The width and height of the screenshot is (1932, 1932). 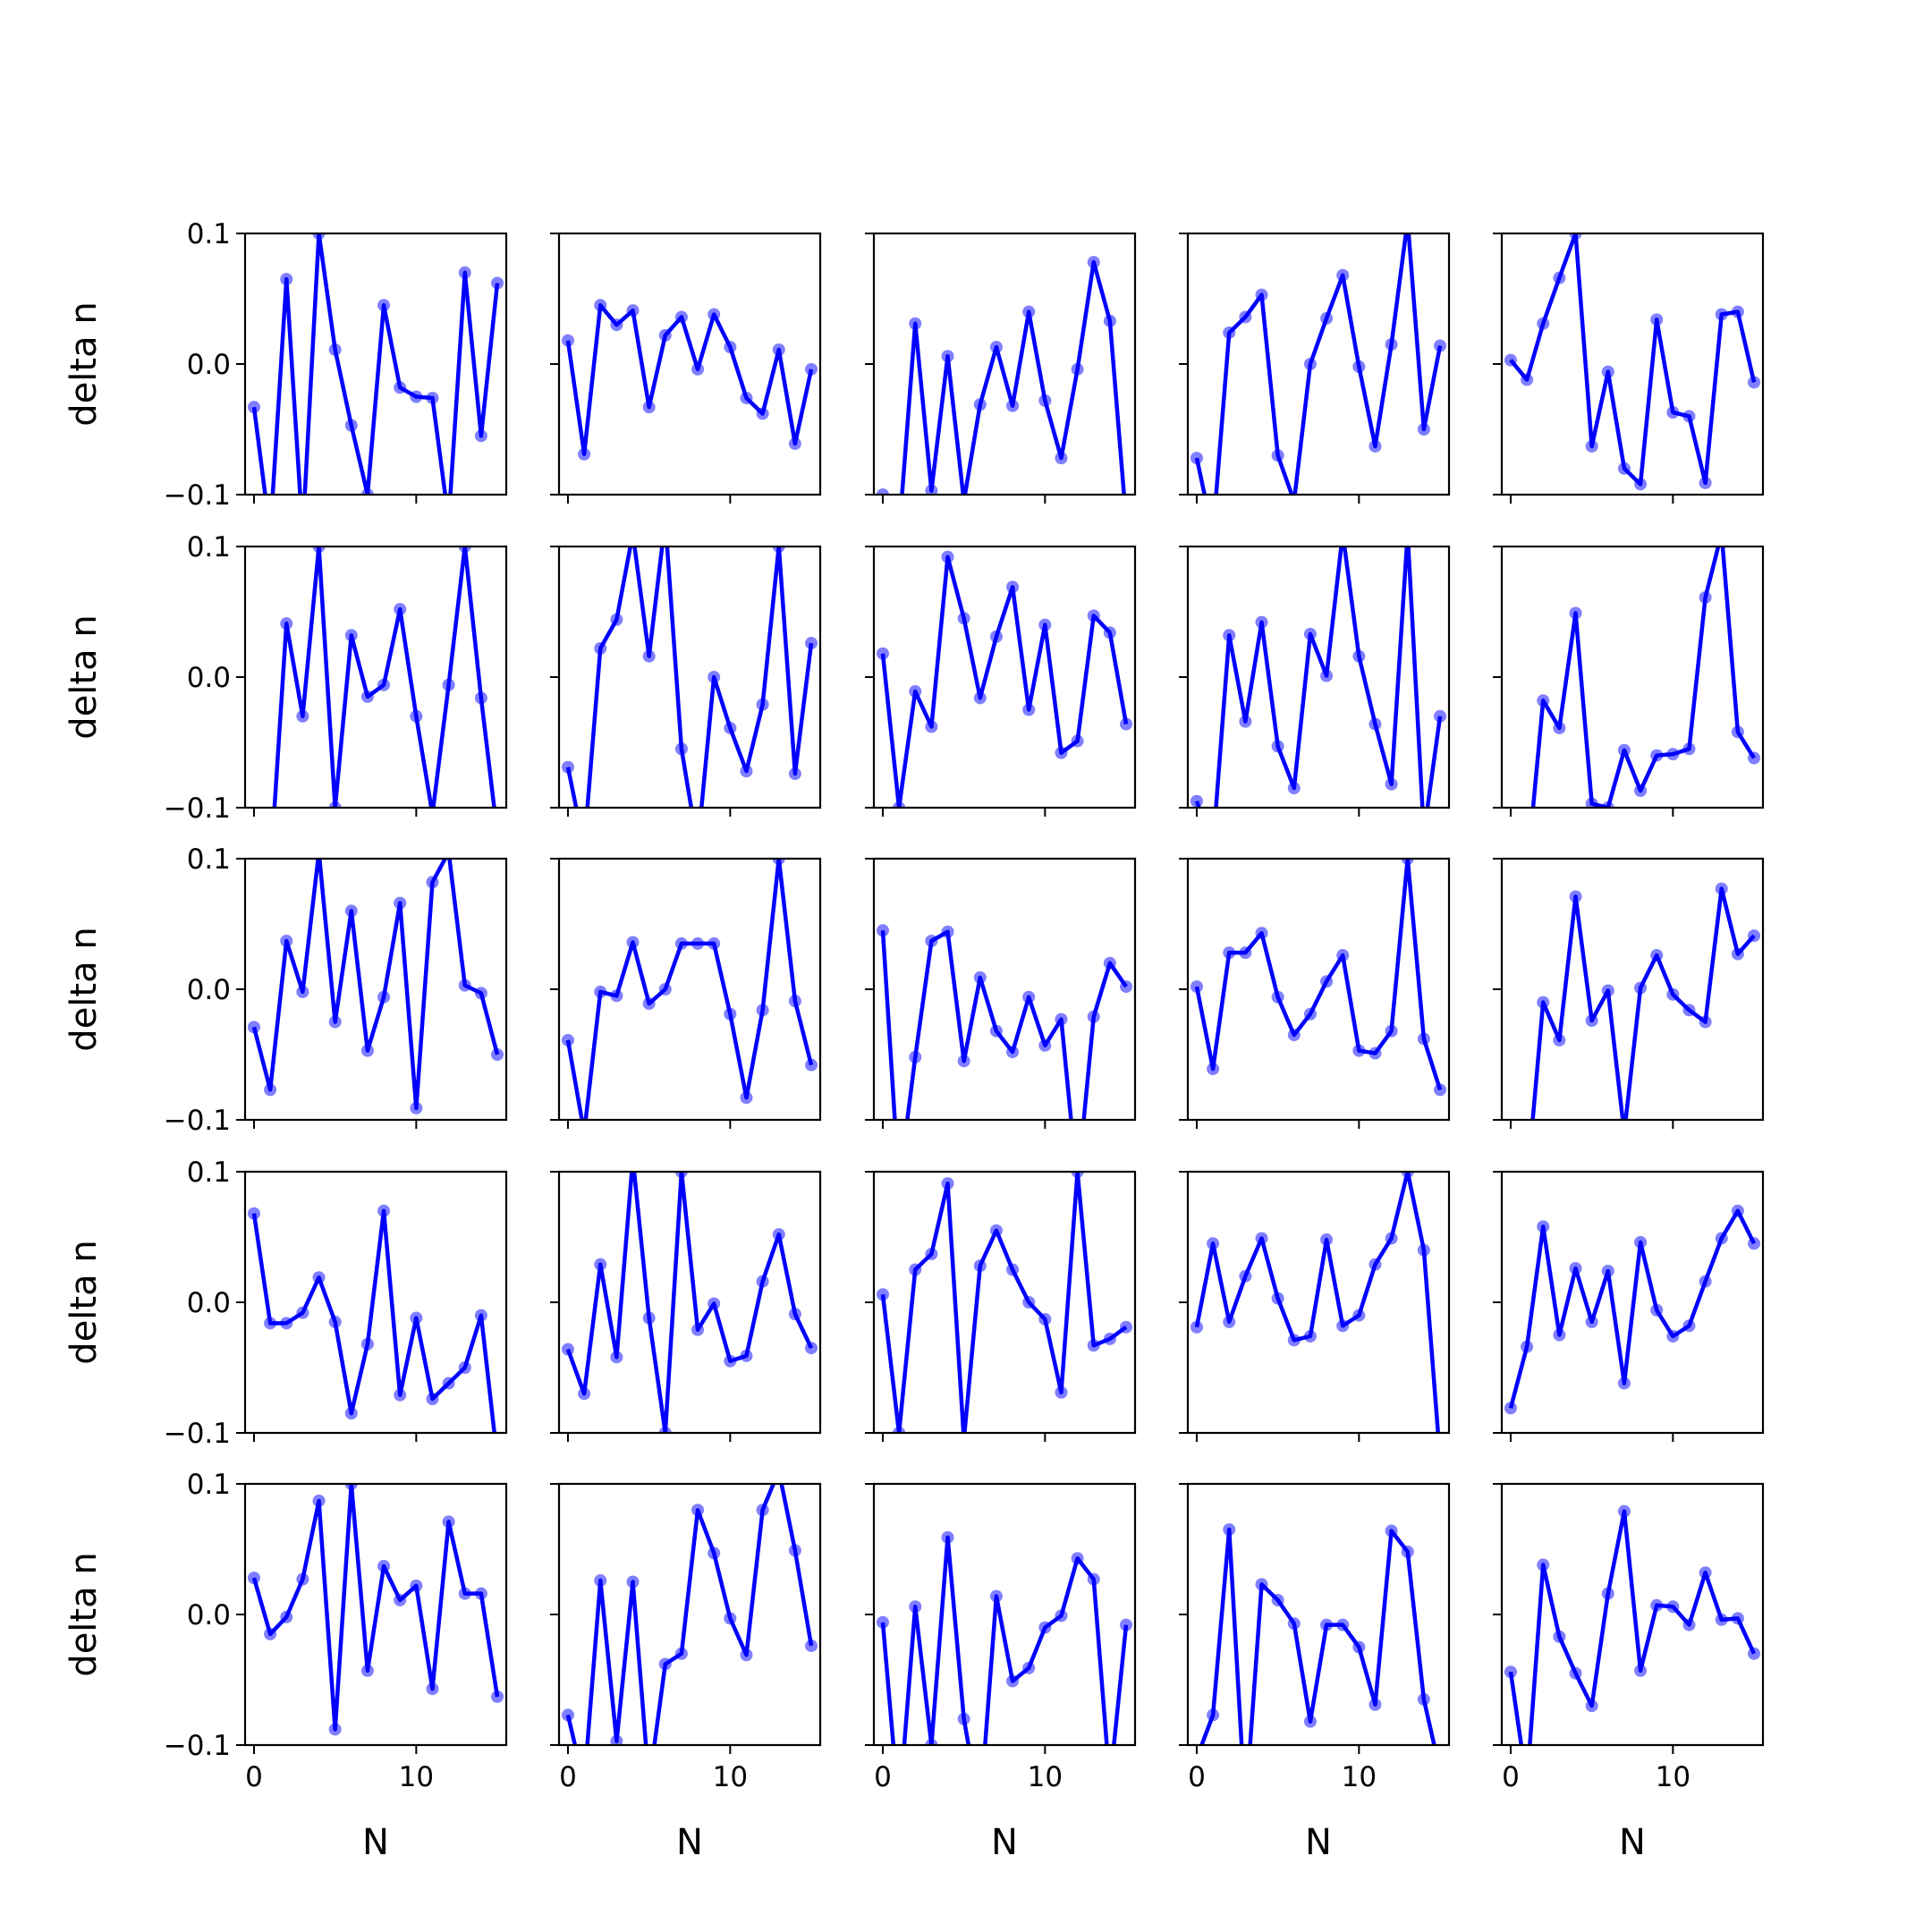 What do you see at coordinates (197, 1434) in the screenshot?
I see `y-tick-label: −0.1` at bounding box center [197, 1434].